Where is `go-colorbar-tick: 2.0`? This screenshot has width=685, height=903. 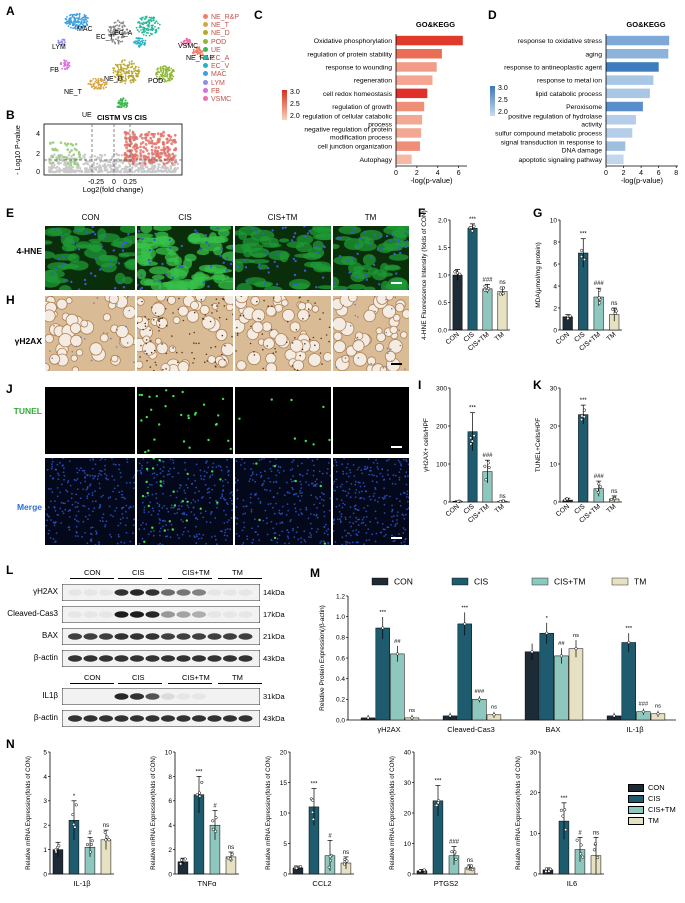 go-colorbar-tick: 2.0 is located at coordinates (295, 116).